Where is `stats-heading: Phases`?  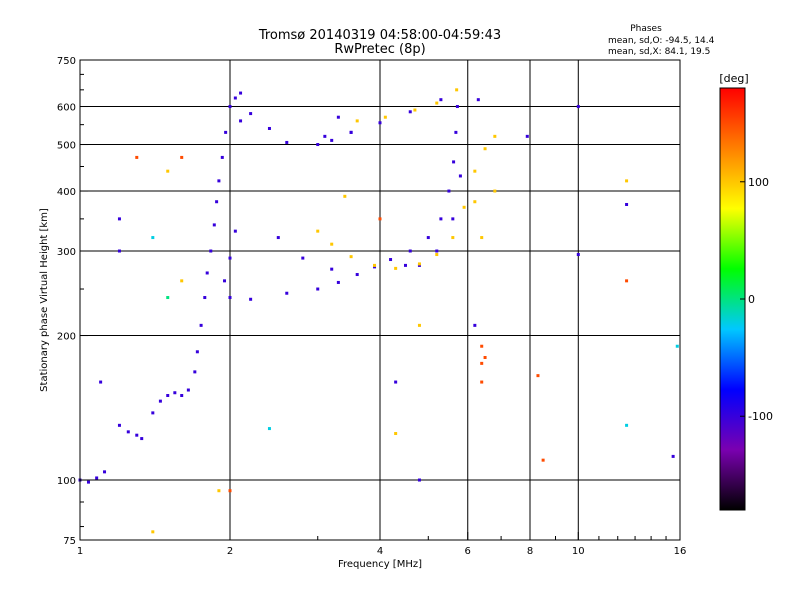 stats-heading: Phases is located at coordinates (646, 29).